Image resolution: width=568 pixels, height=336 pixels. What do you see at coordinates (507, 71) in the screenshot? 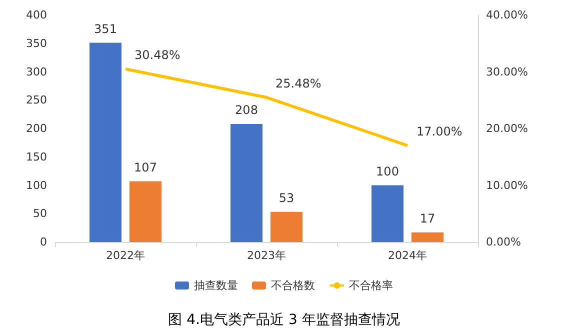
I see `y2-tick-label: 30.00%` at bounding box center [507, 71].